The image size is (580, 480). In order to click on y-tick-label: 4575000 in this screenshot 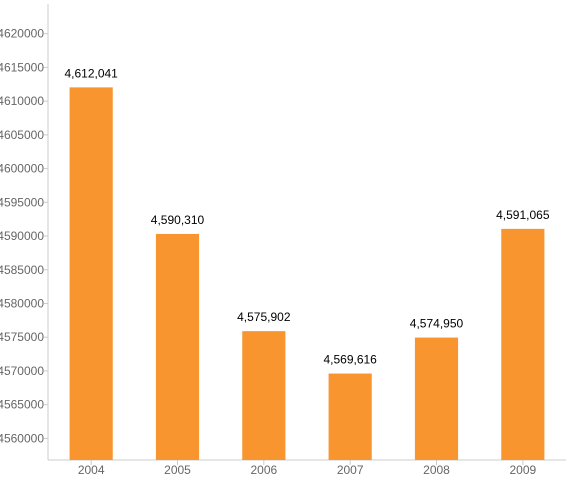, I will do `click(22, 337)`.